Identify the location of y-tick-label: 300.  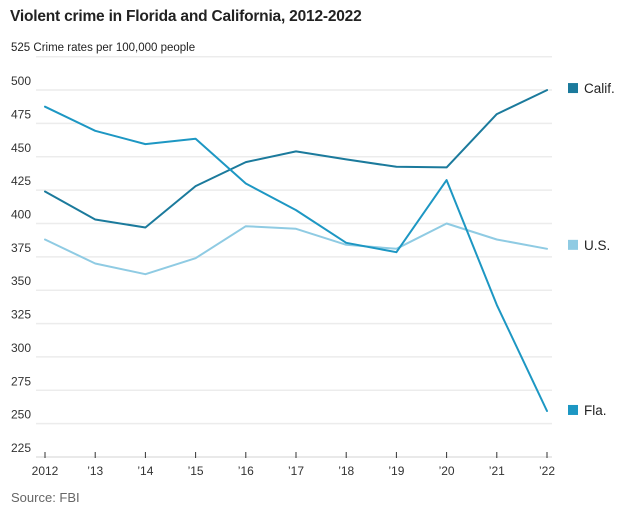
(21, 348).